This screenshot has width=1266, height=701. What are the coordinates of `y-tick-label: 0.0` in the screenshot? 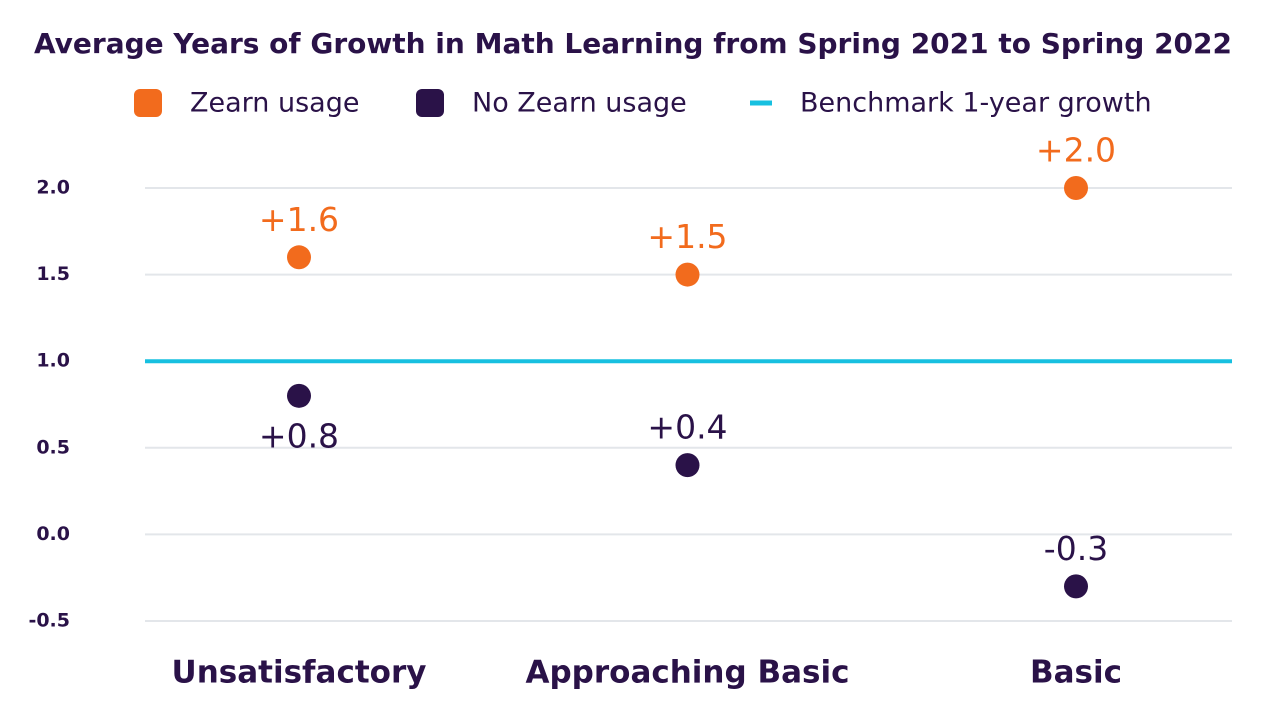 It's located at (53, 534).